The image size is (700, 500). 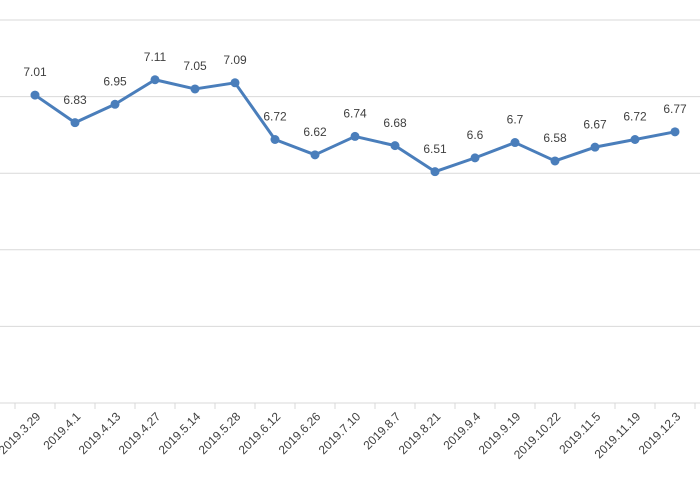 What do you see at coordinates (340, 433) in the screenshot?
I see `x-tick-label: 2019.7.10` at bounding box center [340, 433].